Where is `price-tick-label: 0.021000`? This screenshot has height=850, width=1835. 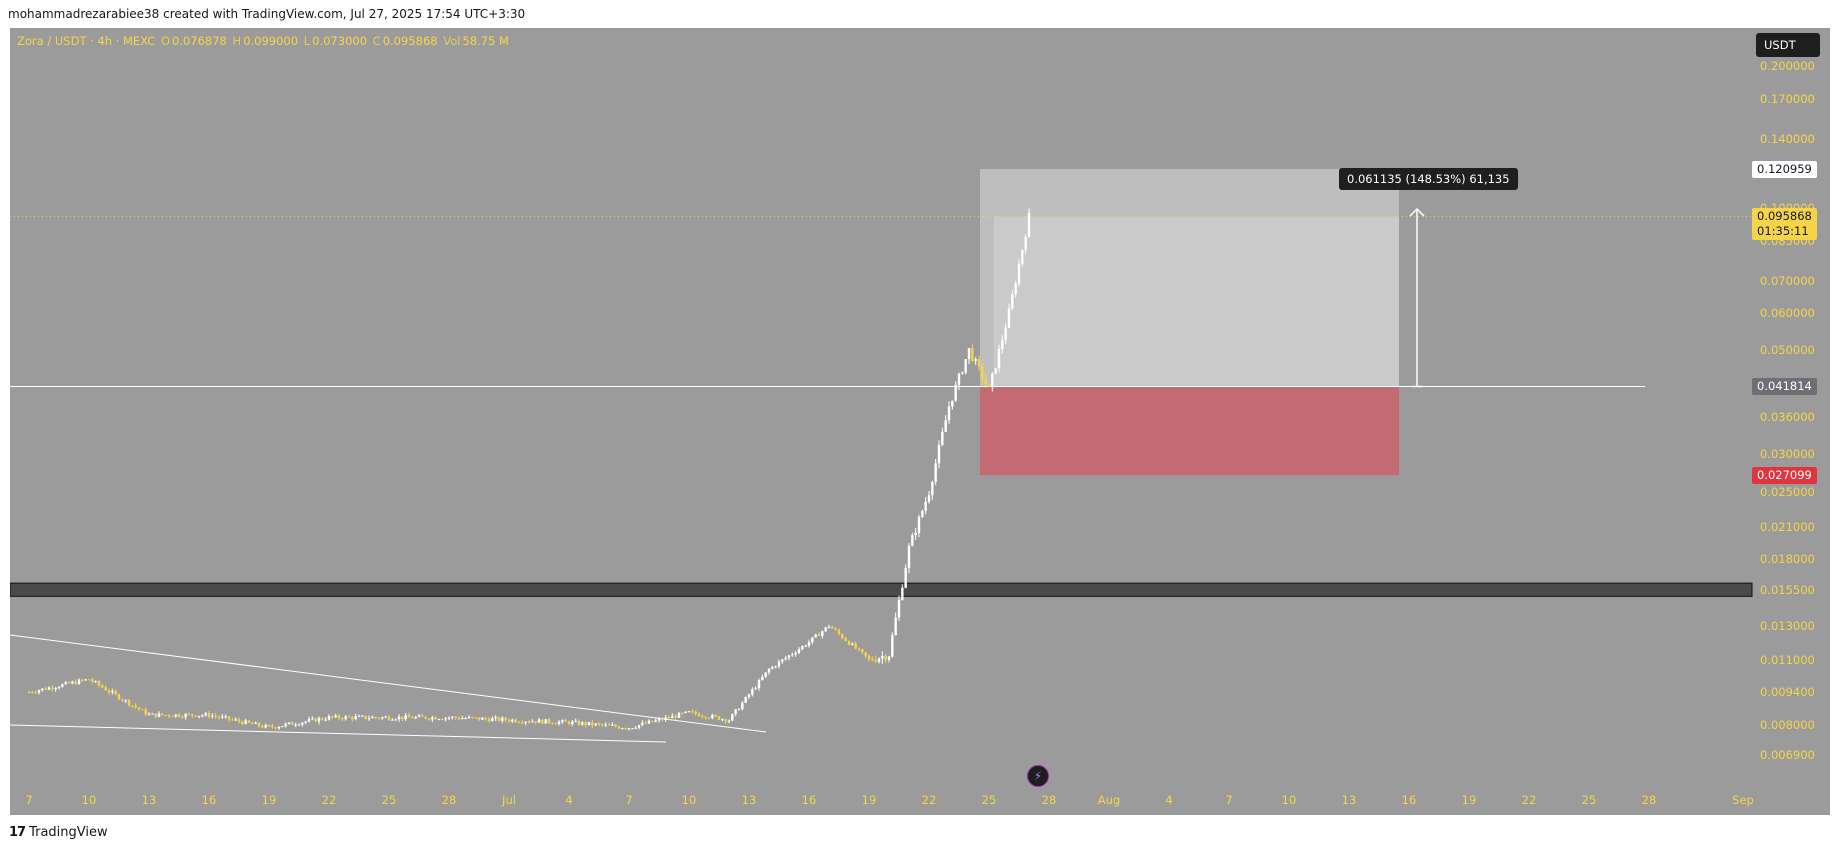 price-tick-label: 0.021000 is located at coordinates (1787, 527).